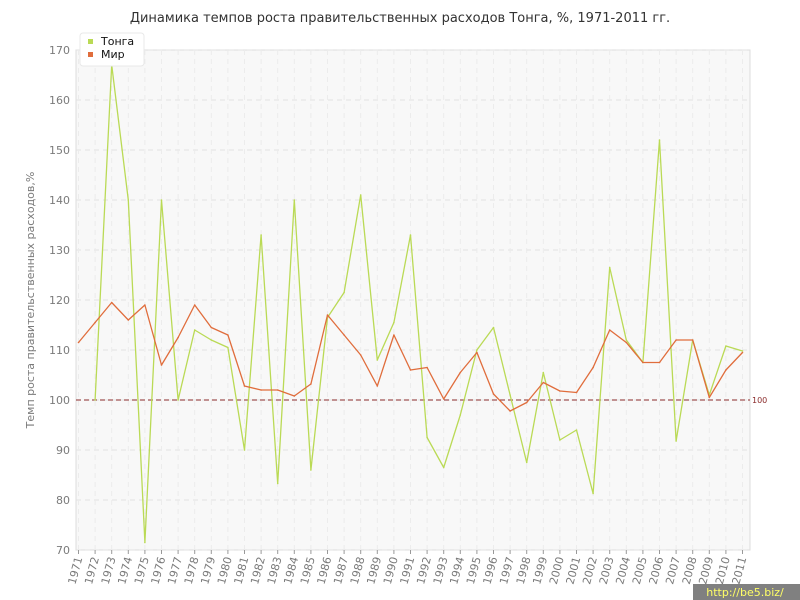  What do you see at coordinates (63, 500) in the screenshot?
I see `y-tick-label: 80` at bounding box center [63, 500].